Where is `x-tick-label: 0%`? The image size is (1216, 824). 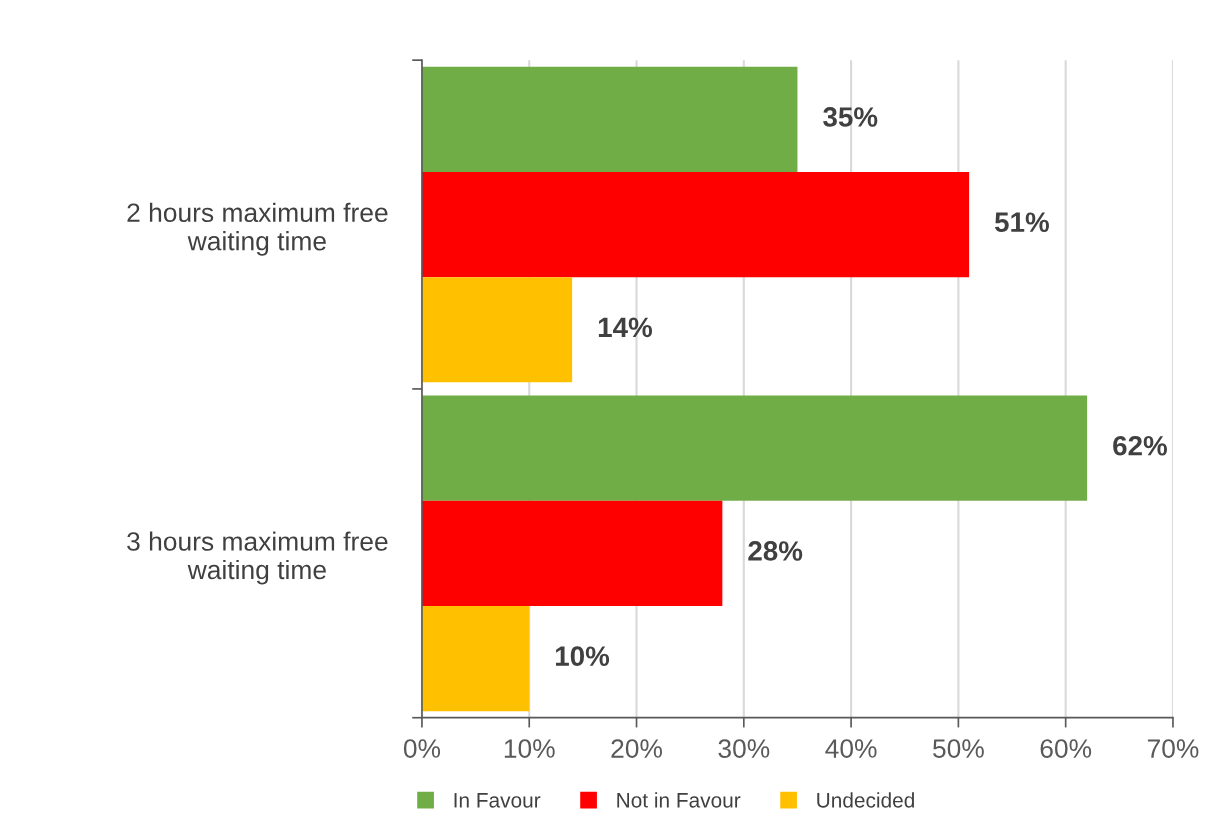 x-tick-label: 0% is located at coordinates (422, 748).